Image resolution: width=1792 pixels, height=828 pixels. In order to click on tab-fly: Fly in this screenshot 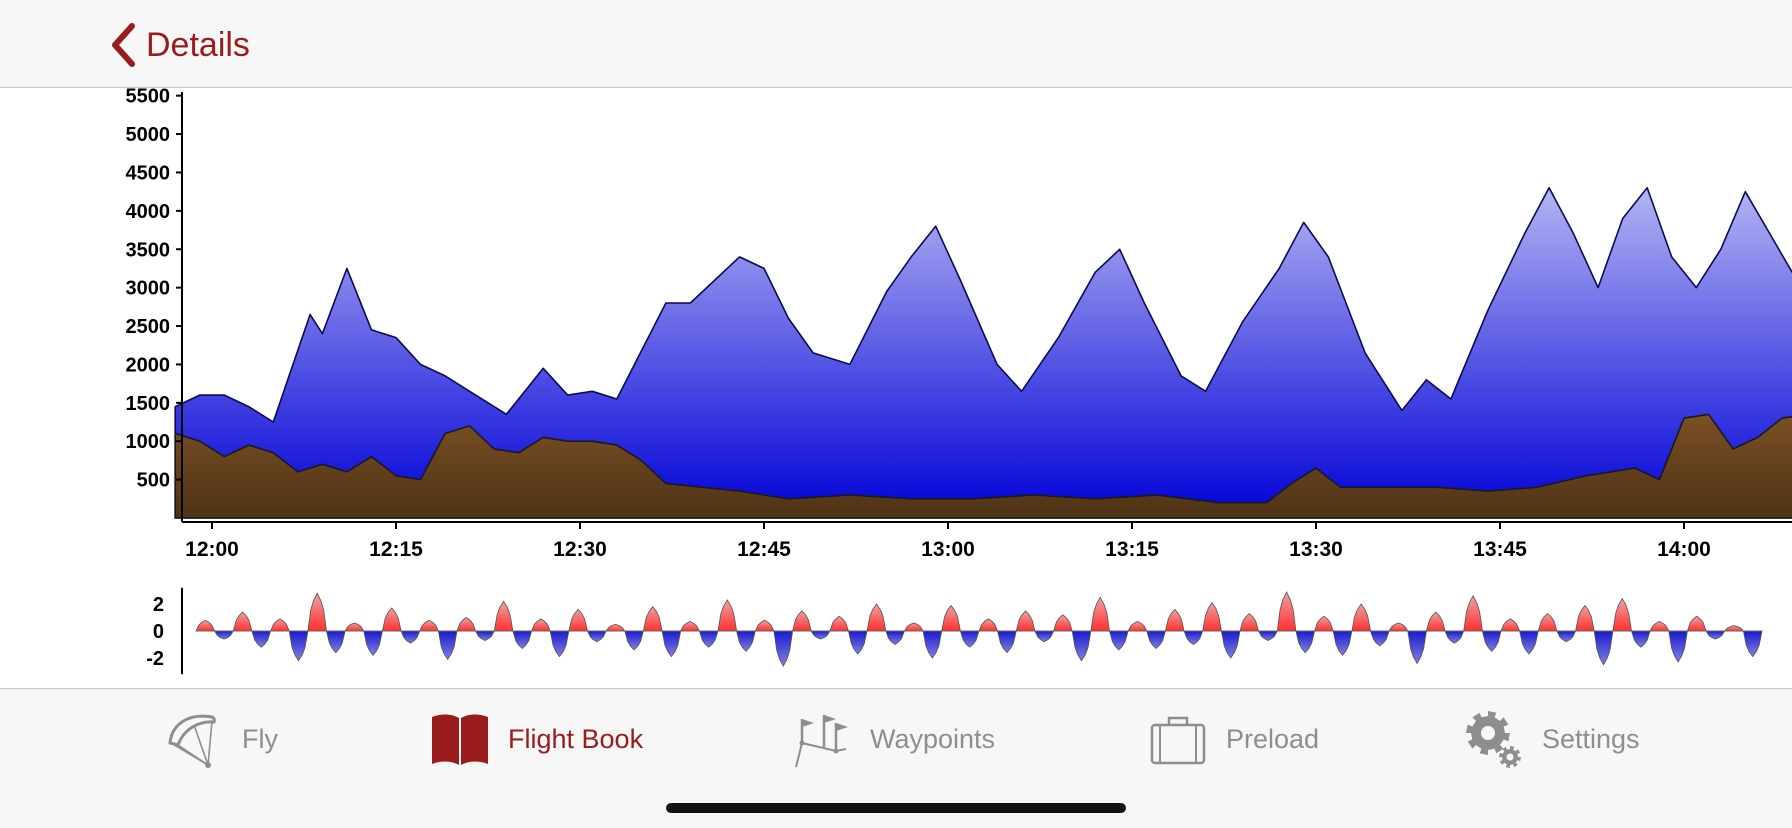, I will do `click(221, 739)`.